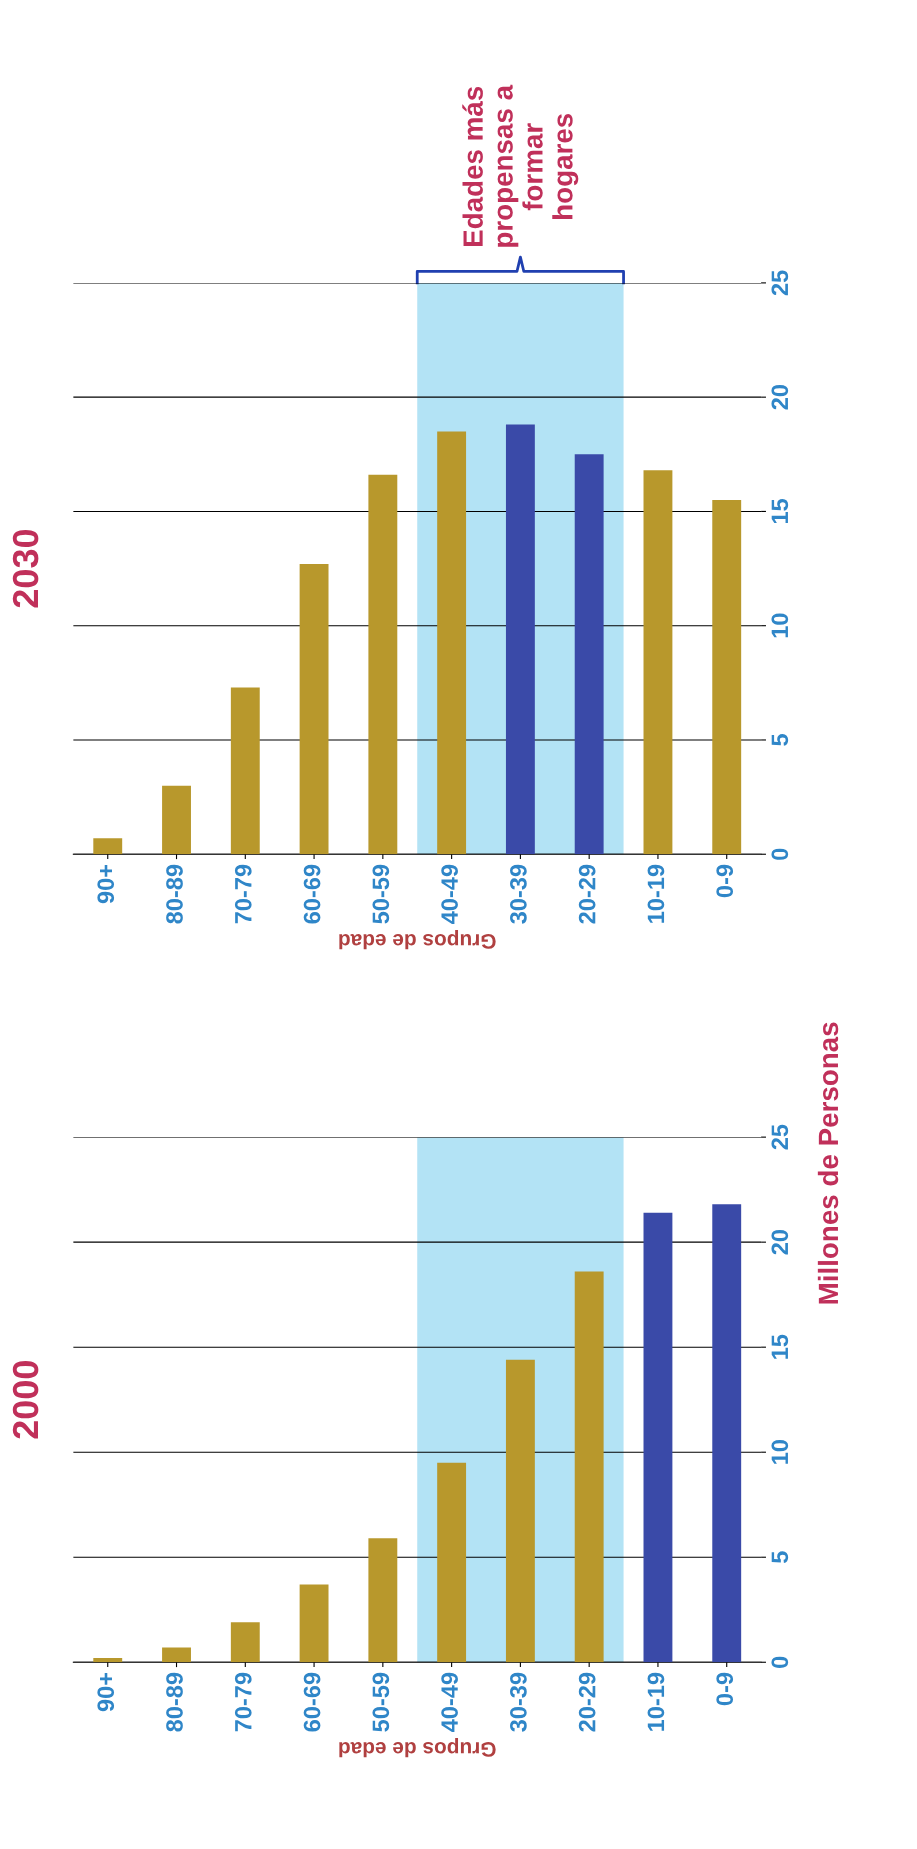  I want to click on y-axis-title: Millones de Personas, so click(828, 1163).